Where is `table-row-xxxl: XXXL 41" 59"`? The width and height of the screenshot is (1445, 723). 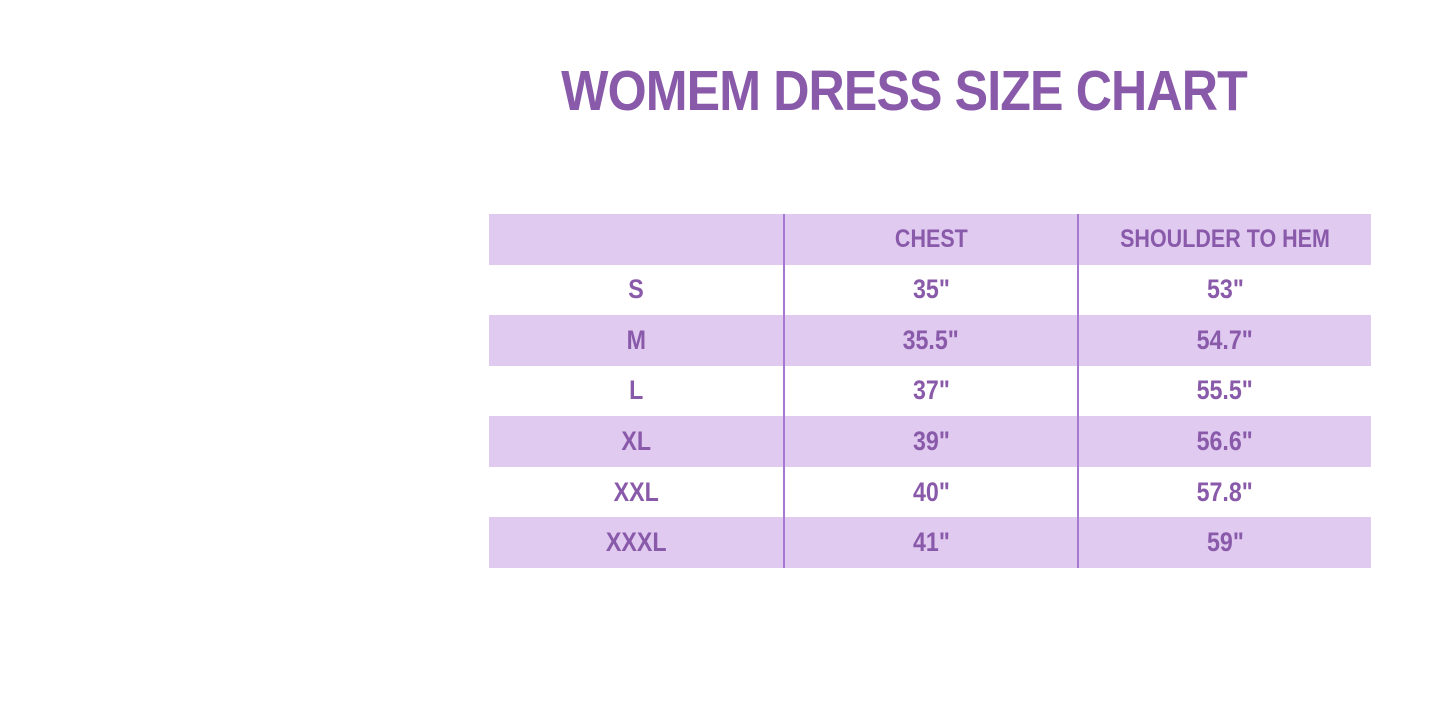 table-row-xxxl: XXXL 41" 59" is located at coordinates (930, 542).